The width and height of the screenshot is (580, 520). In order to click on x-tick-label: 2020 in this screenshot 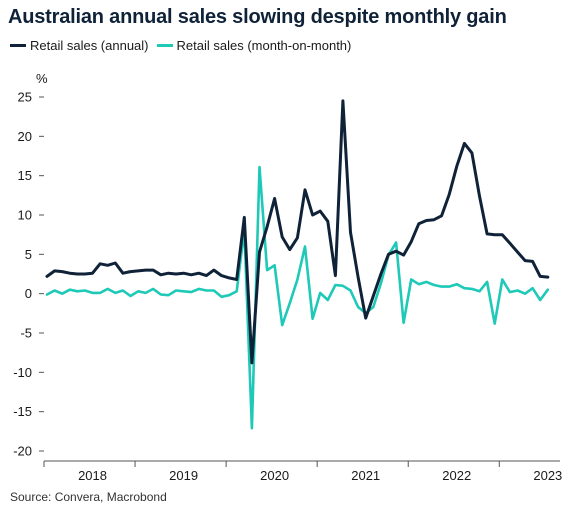, I will do `click(274, 475)`.